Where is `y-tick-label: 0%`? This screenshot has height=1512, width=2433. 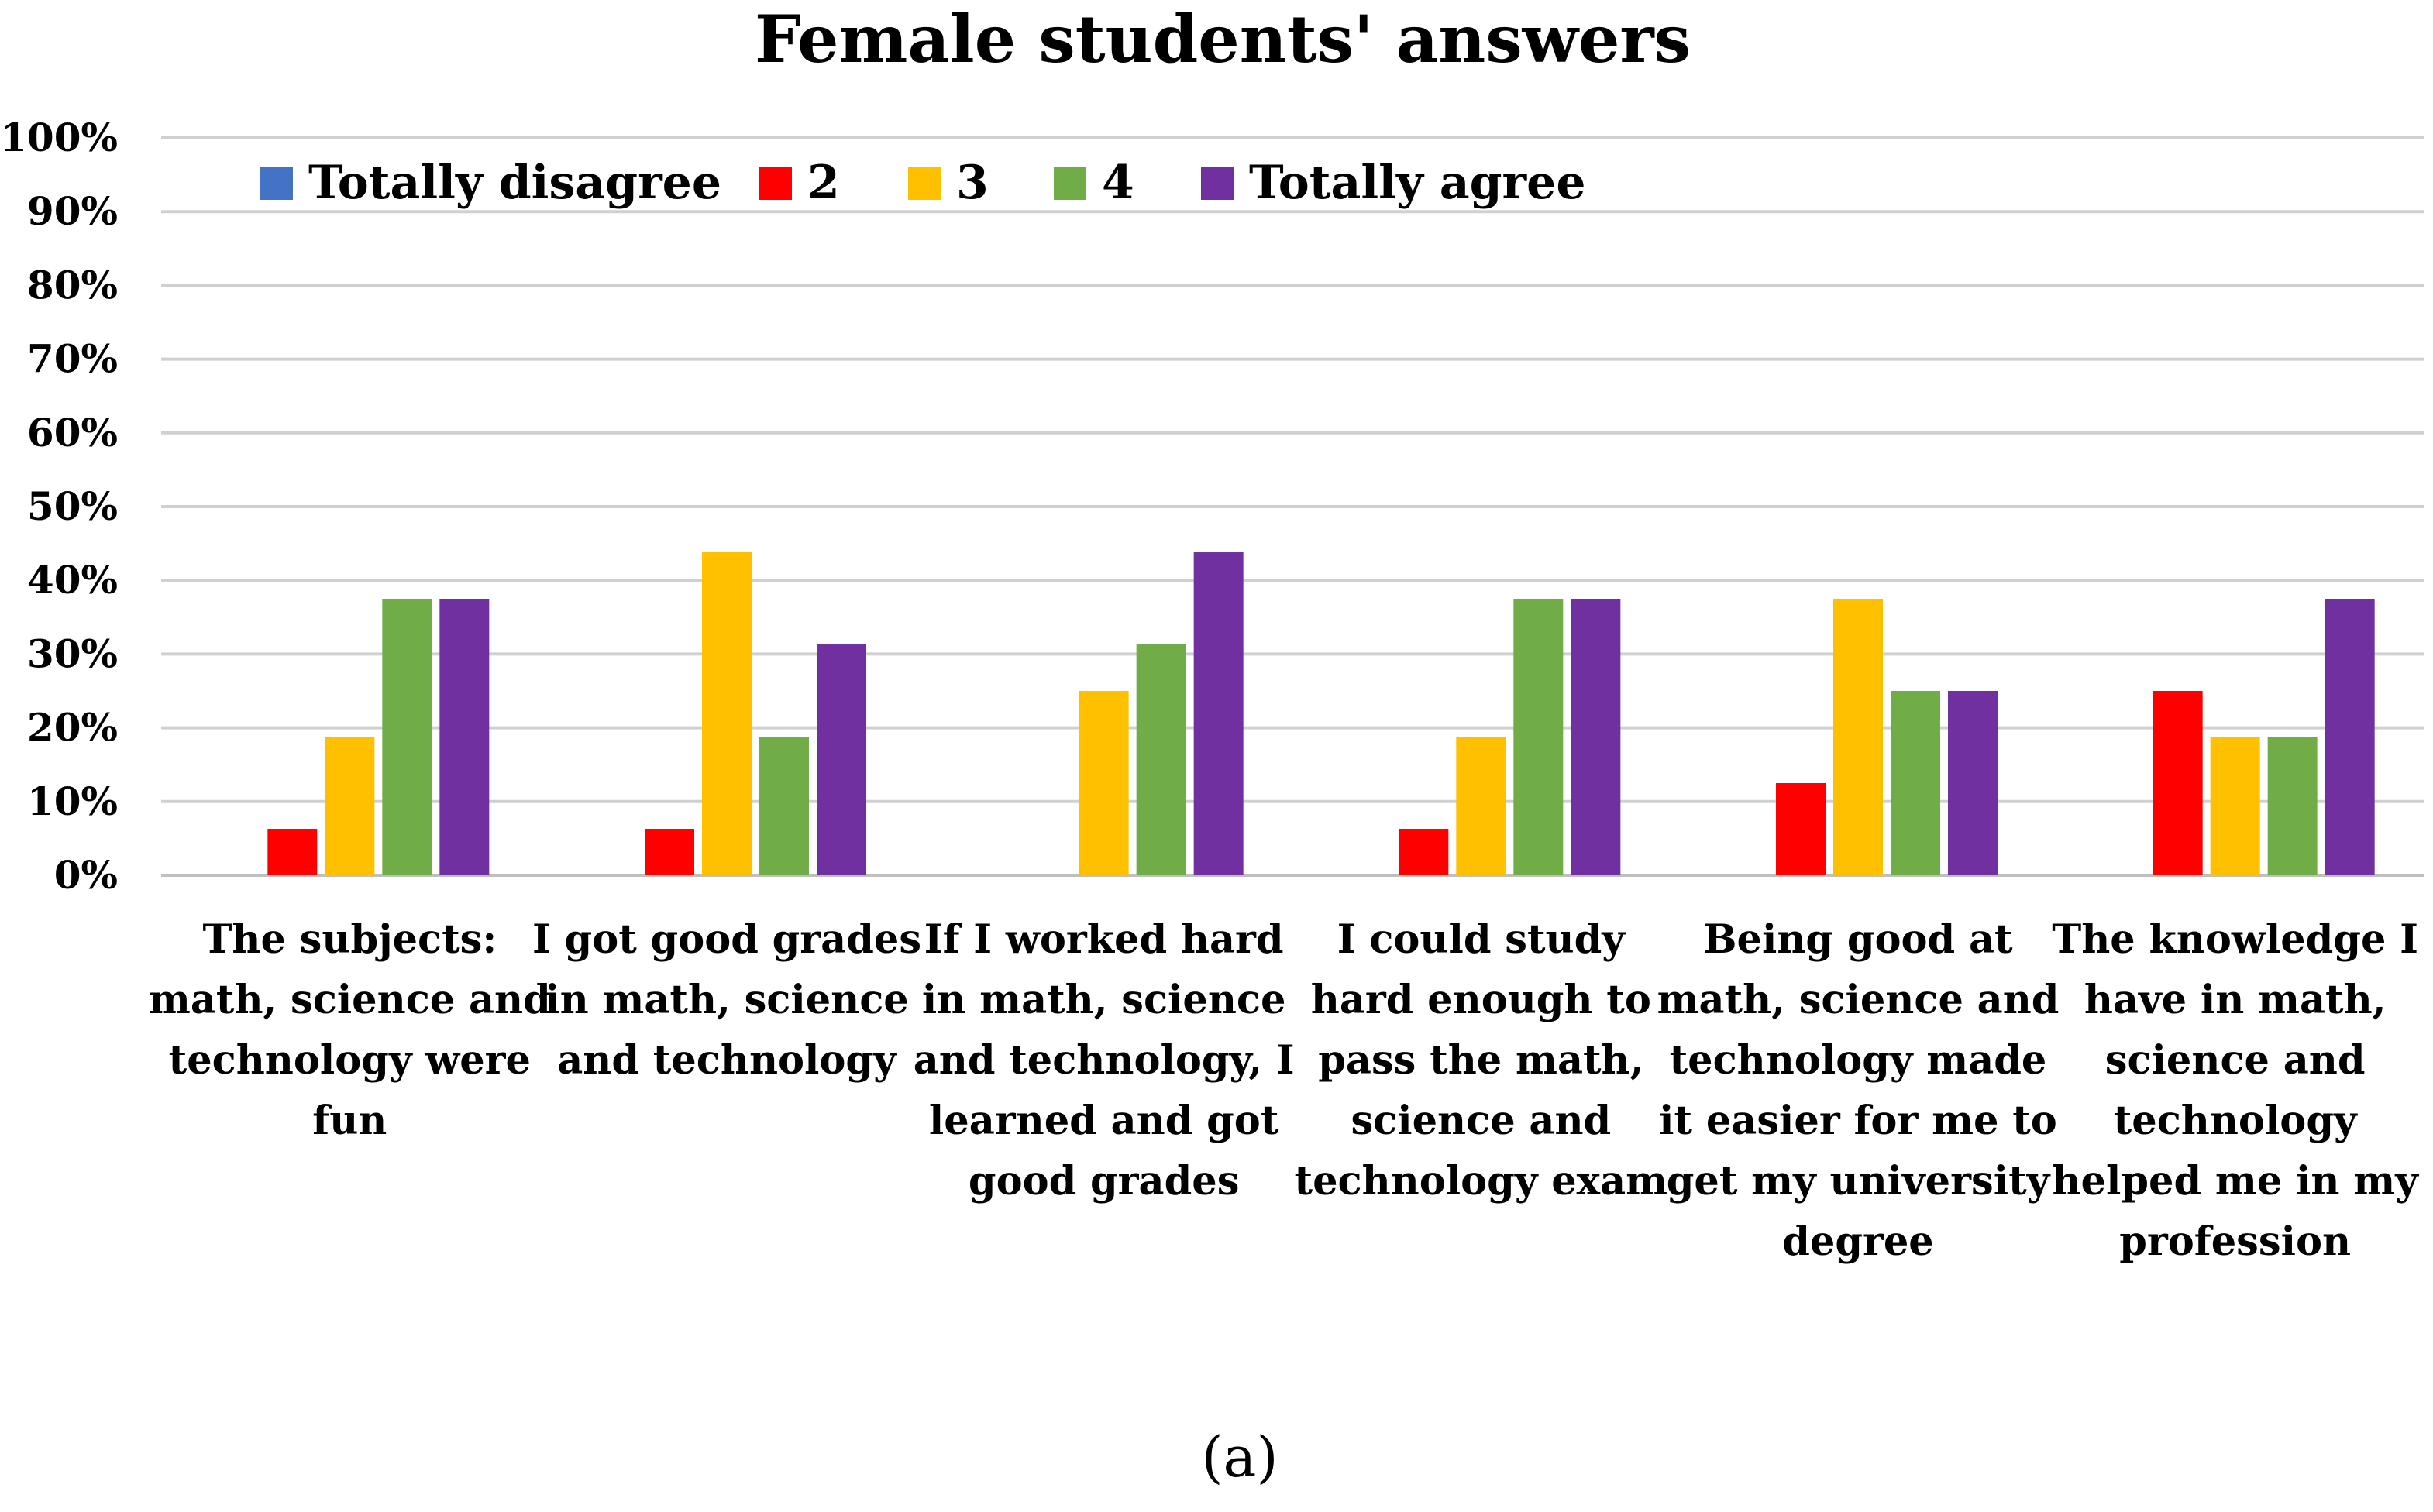
y-tick-label: 0% is located at coordinates (86, 875).